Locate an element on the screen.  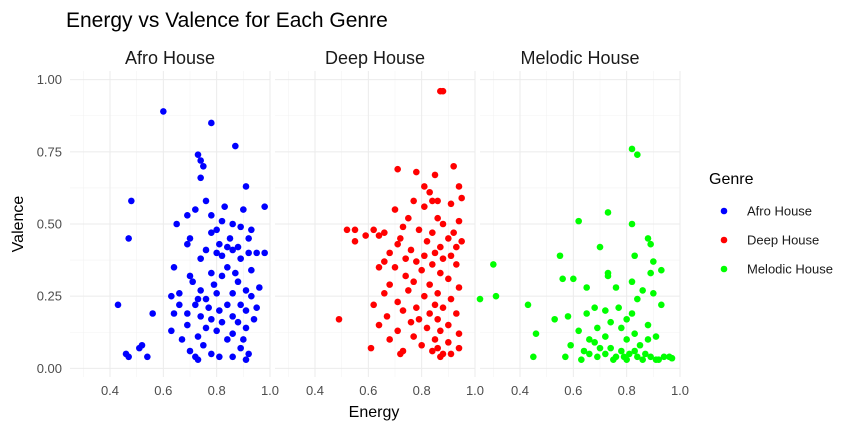
y-tick-label: 1.00 is located at coordinates (49, 79).